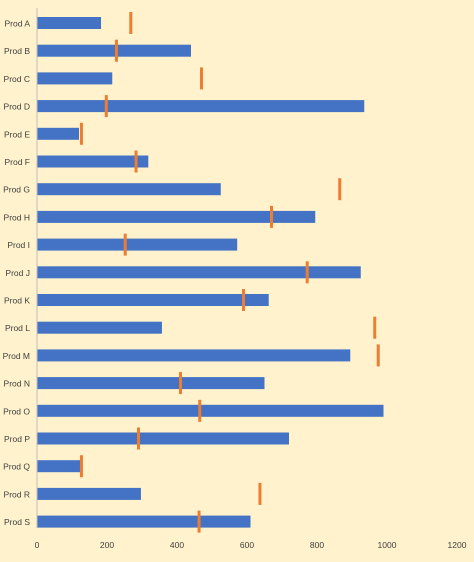 The image size is (474, 562). I want to click on x-tick-label: 1200, so click(457, 545).